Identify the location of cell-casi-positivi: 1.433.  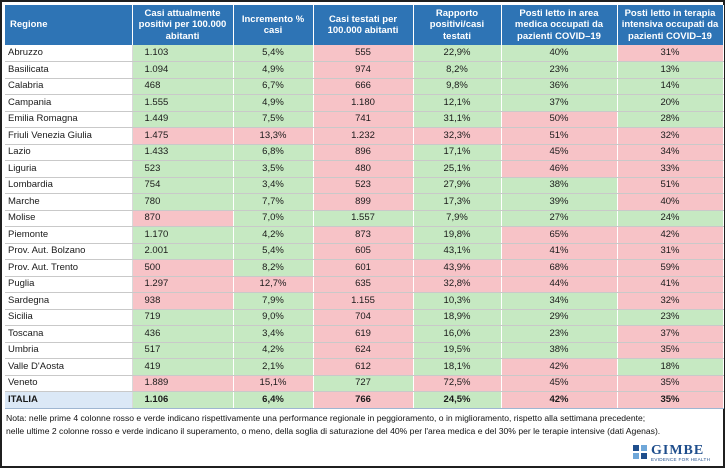
(183, 152).